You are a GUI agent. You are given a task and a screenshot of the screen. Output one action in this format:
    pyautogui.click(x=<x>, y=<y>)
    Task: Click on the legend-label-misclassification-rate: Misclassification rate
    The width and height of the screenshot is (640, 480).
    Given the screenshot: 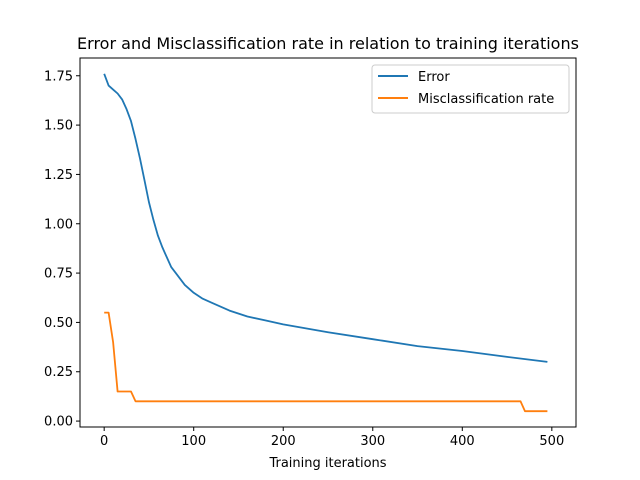 What is the action you would take?
    pyautogui.click(x=486, y=99)
    